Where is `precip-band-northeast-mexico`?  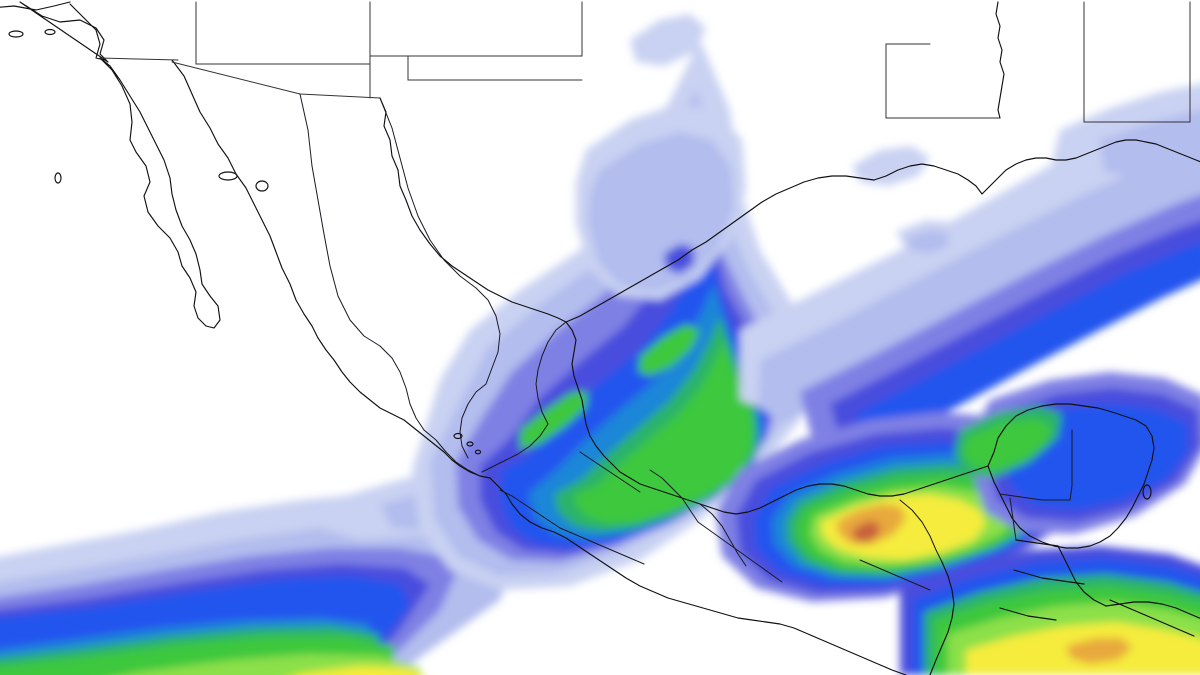
precip-band-northeast-mexico is located at coordinates (661, 202).